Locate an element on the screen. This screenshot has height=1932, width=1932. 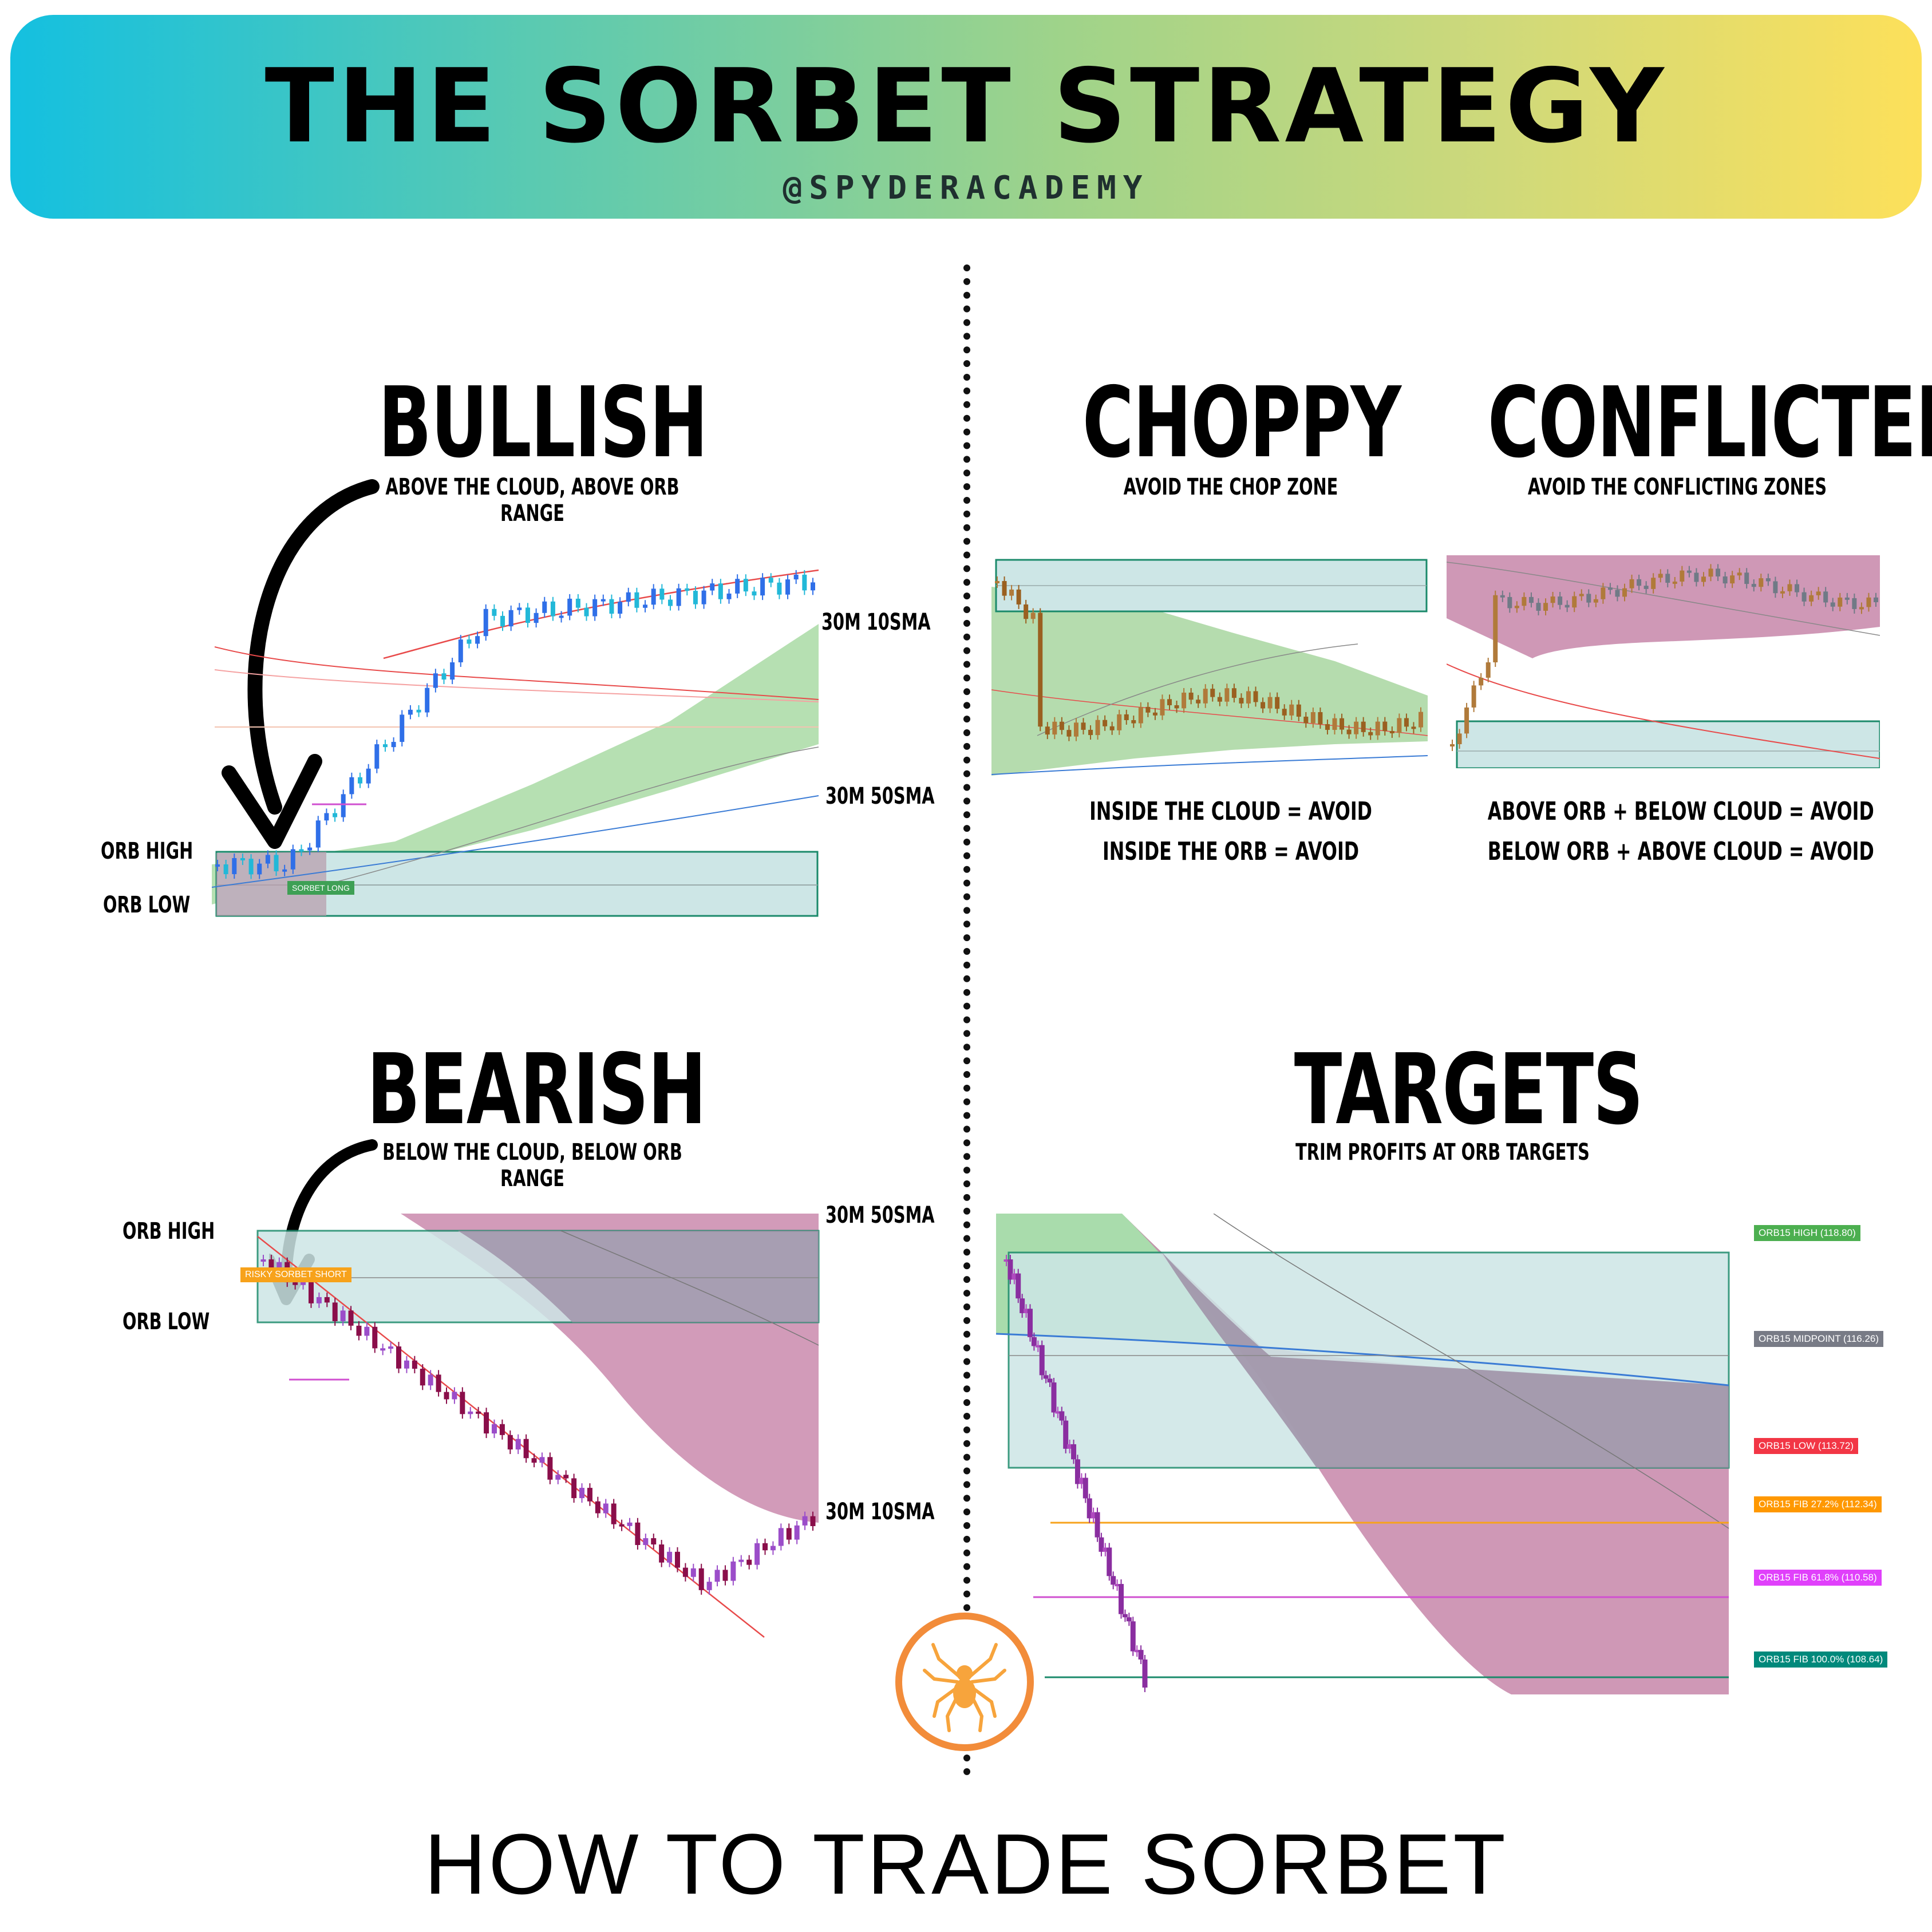
bullish-arrow is located at coordinates (301, 664).